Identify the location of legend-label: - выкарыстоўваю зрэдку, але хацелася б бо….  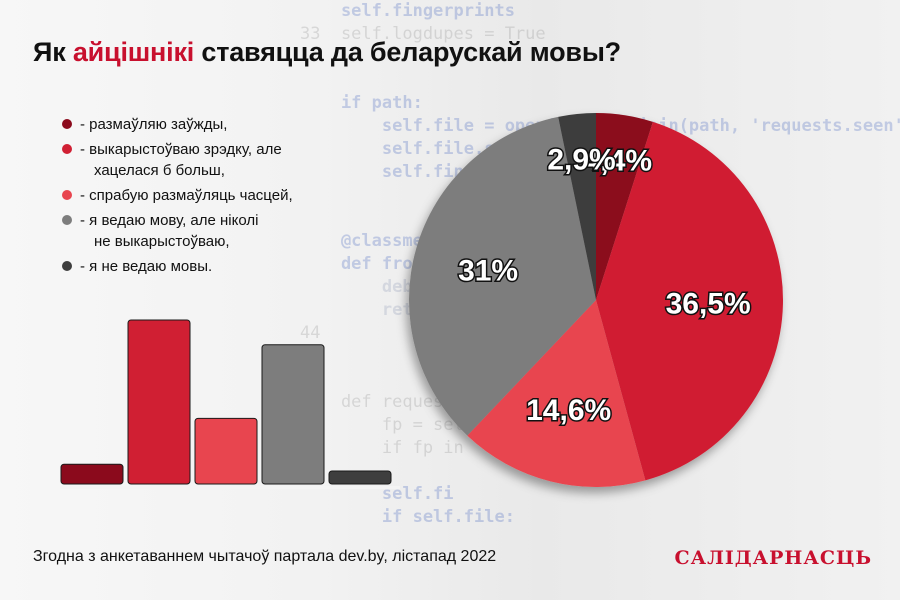
(181, 160).